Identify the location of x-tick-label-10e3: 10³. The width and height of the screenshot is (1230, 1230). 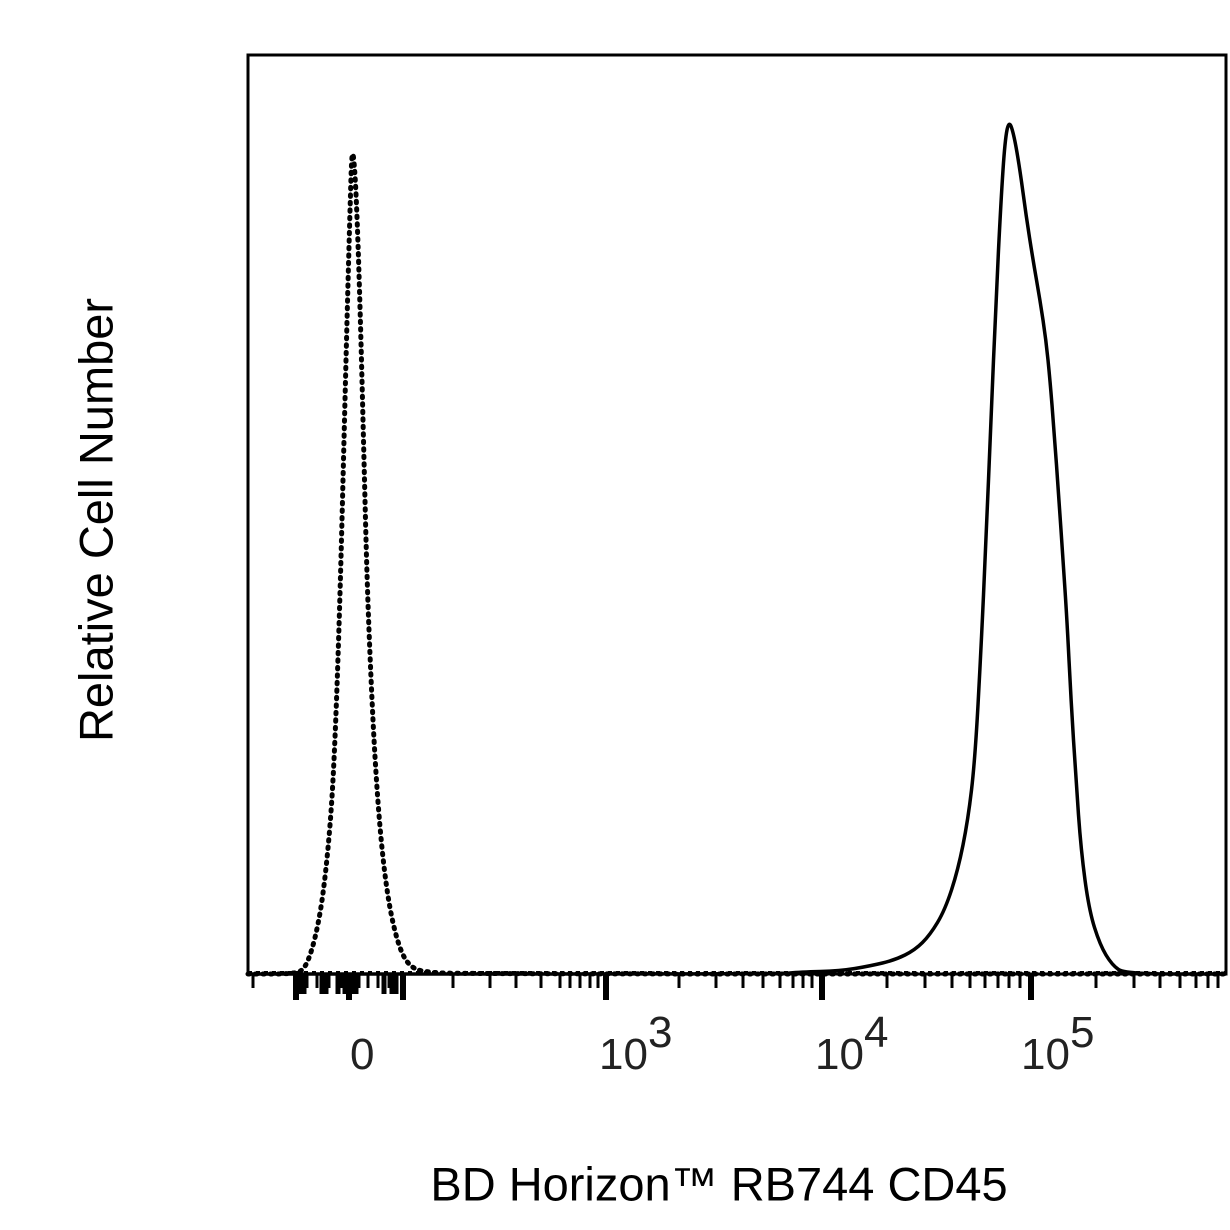
(636, 1043).